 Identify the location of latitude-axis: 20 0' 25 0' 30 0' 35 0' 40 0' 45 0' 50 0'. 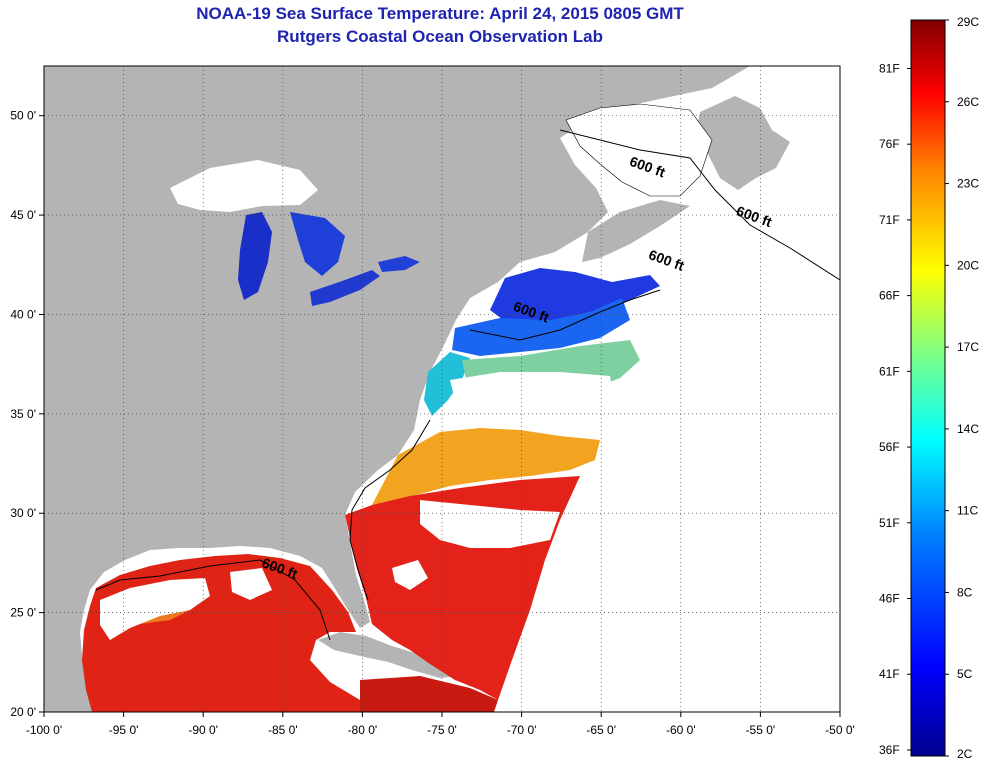
(27, 414).